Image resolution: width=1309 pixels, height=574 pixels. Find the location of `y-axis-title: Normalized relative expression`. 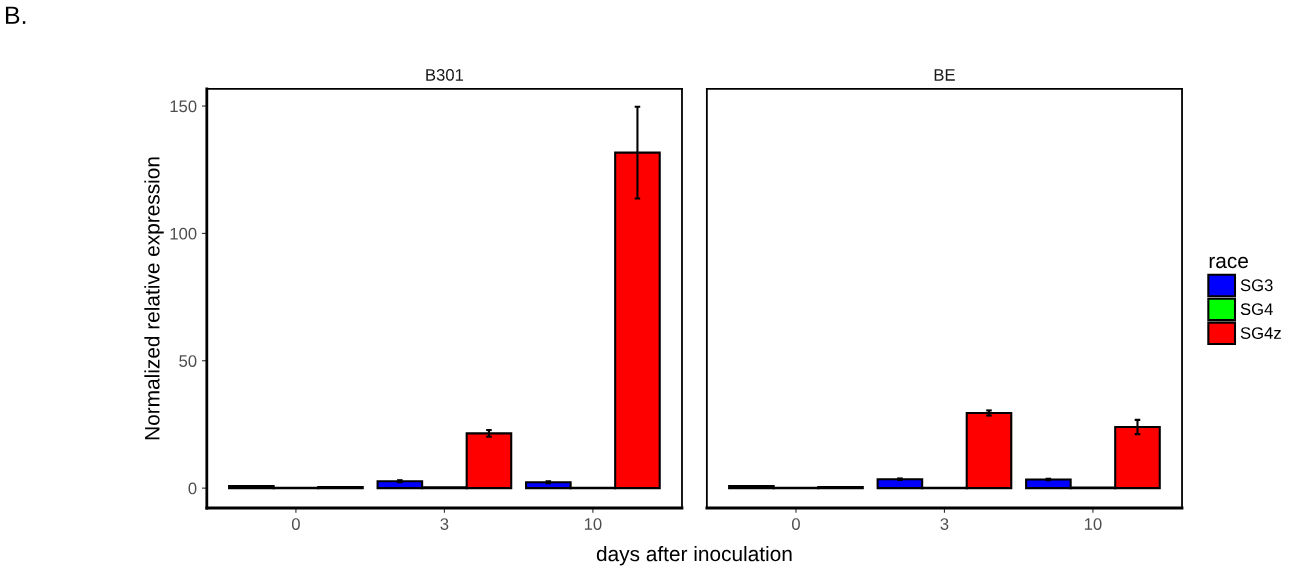

y-axis-title: Normalized relative expression is located at coordinates (154, 298).